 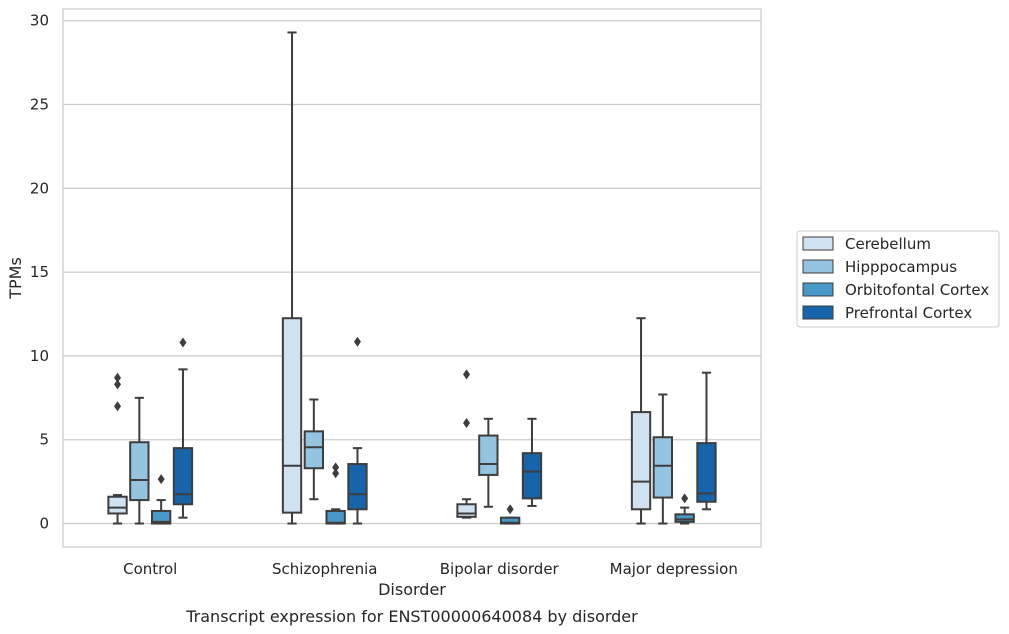 What do you see at coordinates (917, 290) in the screenshot?
I see `legend-entry-label: Orbitofontal Cortex` at bounding box center [917, 290].